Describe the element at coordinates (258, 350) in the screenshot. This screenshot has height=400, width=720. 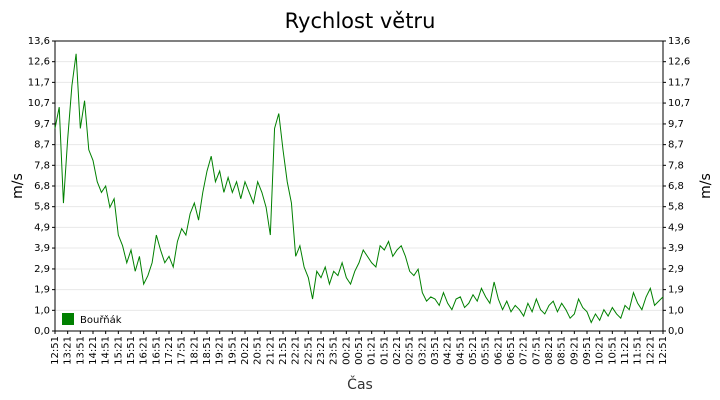
I see `x-tick-label: 20:51` at that location.